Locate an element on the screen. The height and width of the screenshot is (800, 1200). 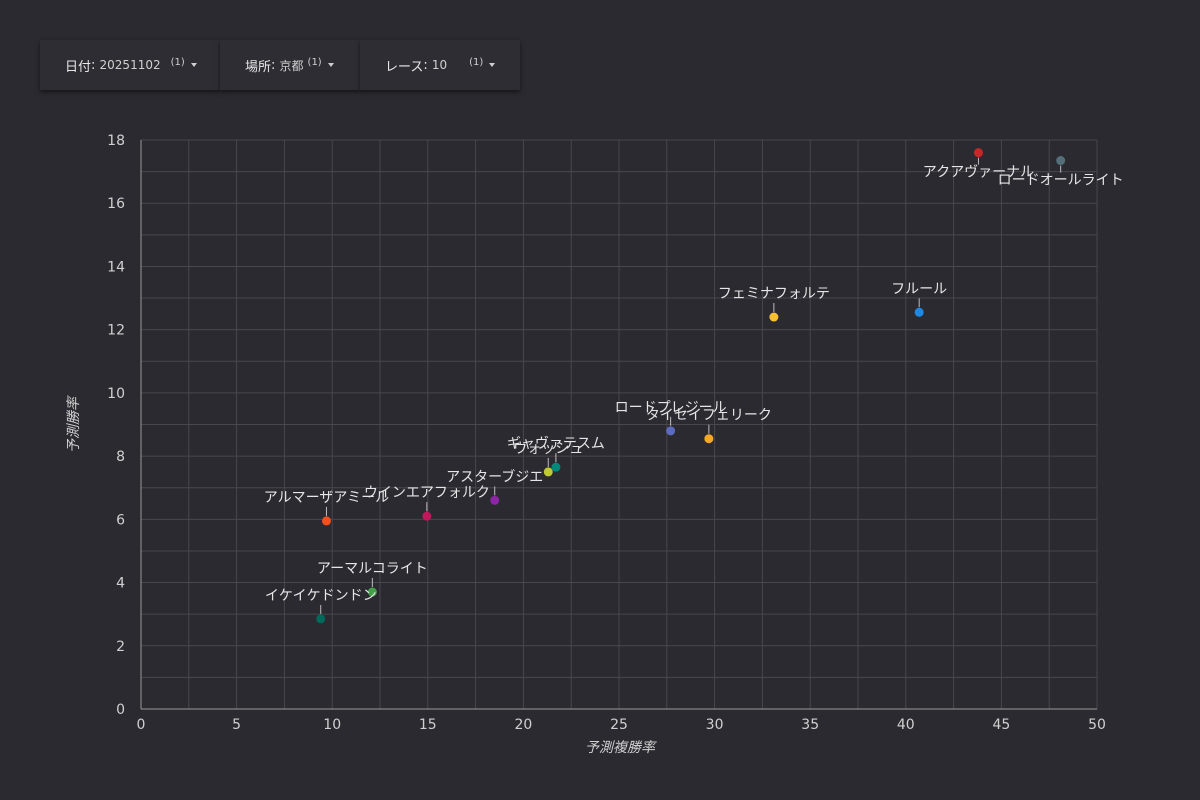
y-axis-label: 予測勝率 is located at coordinates (74, 424).